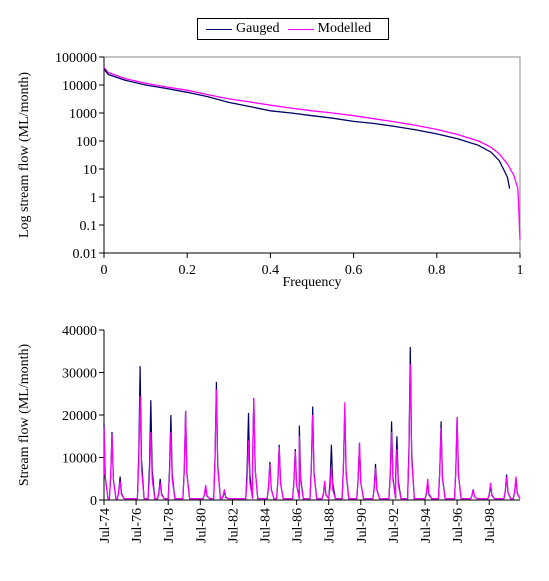  Describe the element at coordinates (298, 525) in the screenshot. I see `x-tick-label: Jul-86` at that location.